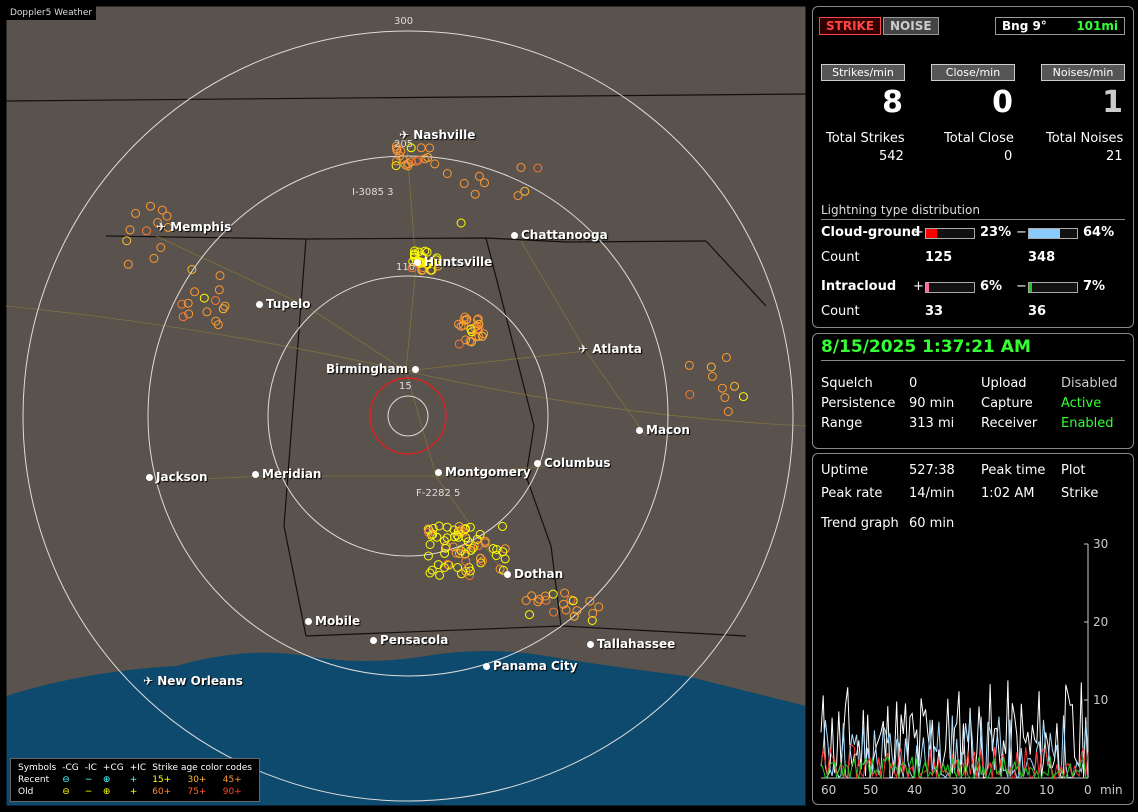 This screenshot has width=1138, height=812. Describe the element at coordinates (973, 72) in the screenshot. I see `close-min-button: Close/min` at that location.